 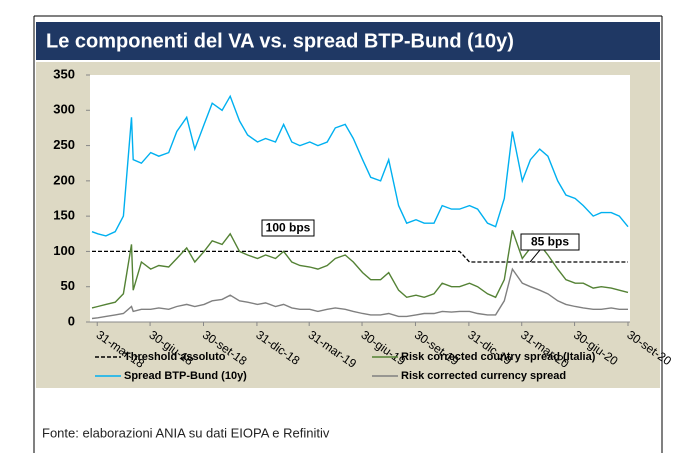 What do you see at coordinates (64, 144) in the screenshot?
I see `y-tick-label: 250` at bounding box center [64, 144].